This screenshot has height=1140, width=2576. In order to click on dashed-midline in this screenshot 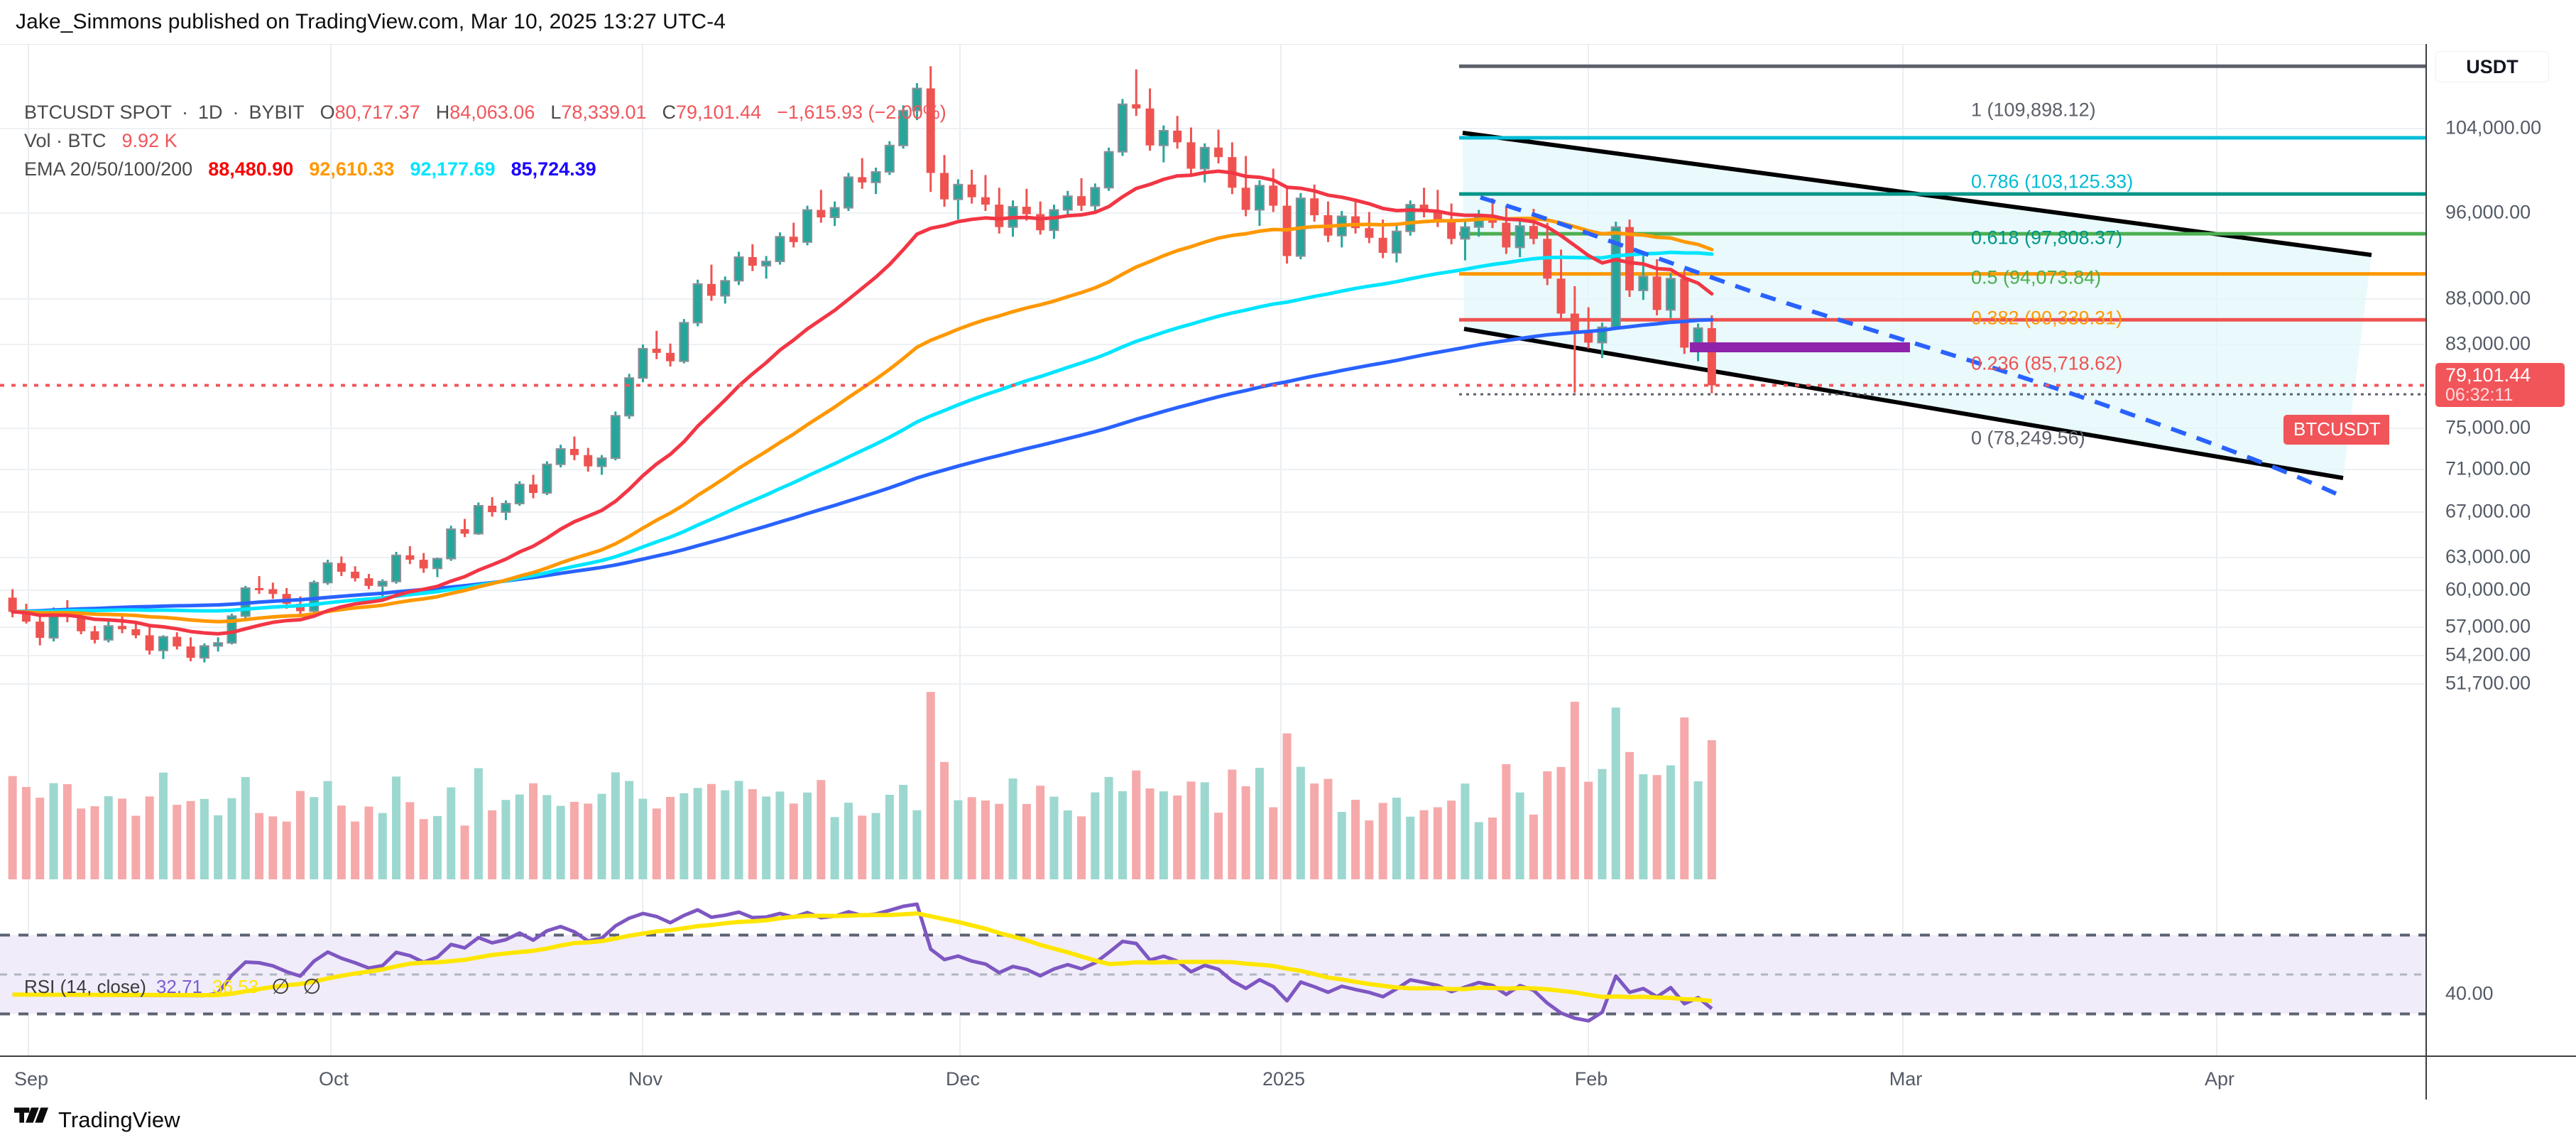, I will do `click(1908, 345)`.